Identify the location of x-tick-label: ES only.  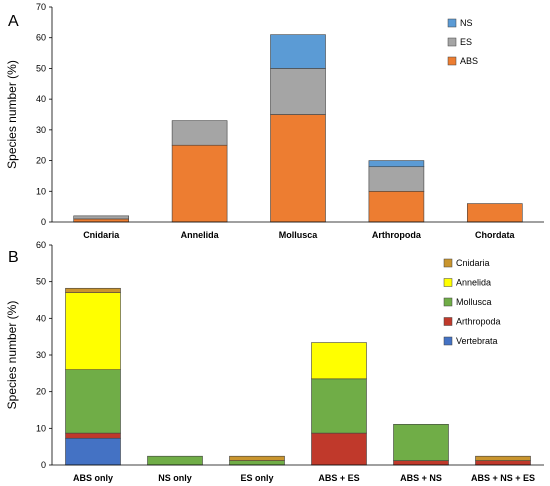
(256, 478).